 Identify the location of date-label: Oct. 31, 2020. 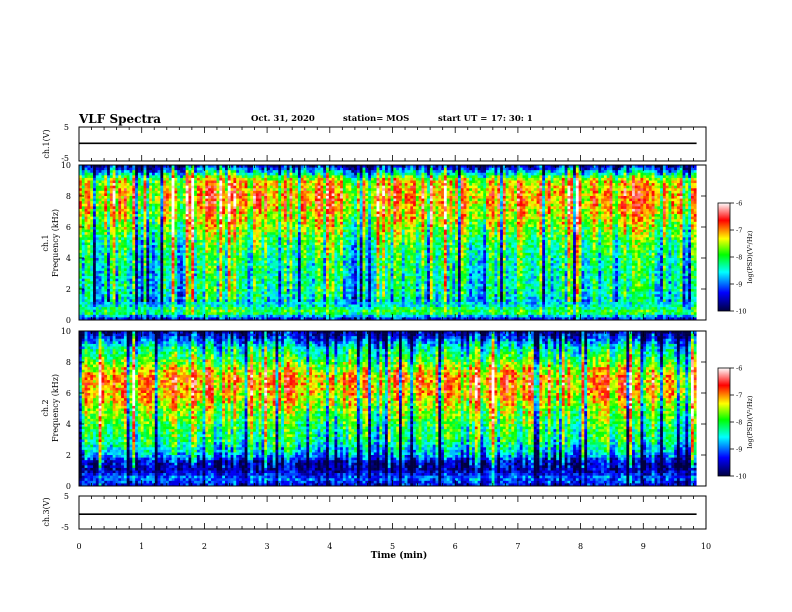
(283, 119).